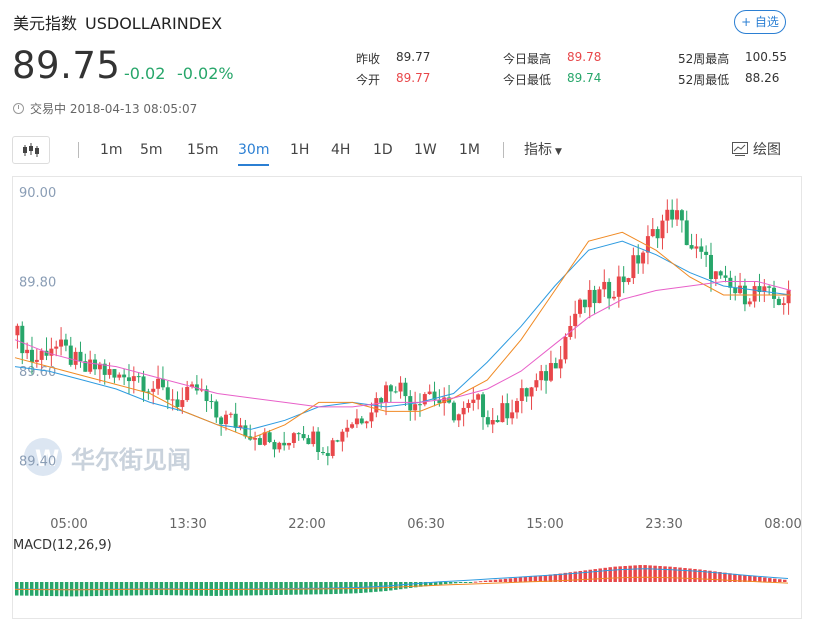 The height and width of the screenshot is (627, 815). What do you see at coordinates (383, 150) in the screenshot?
I see `period-tab-1d: 1D` at bounding box center [383, 150].